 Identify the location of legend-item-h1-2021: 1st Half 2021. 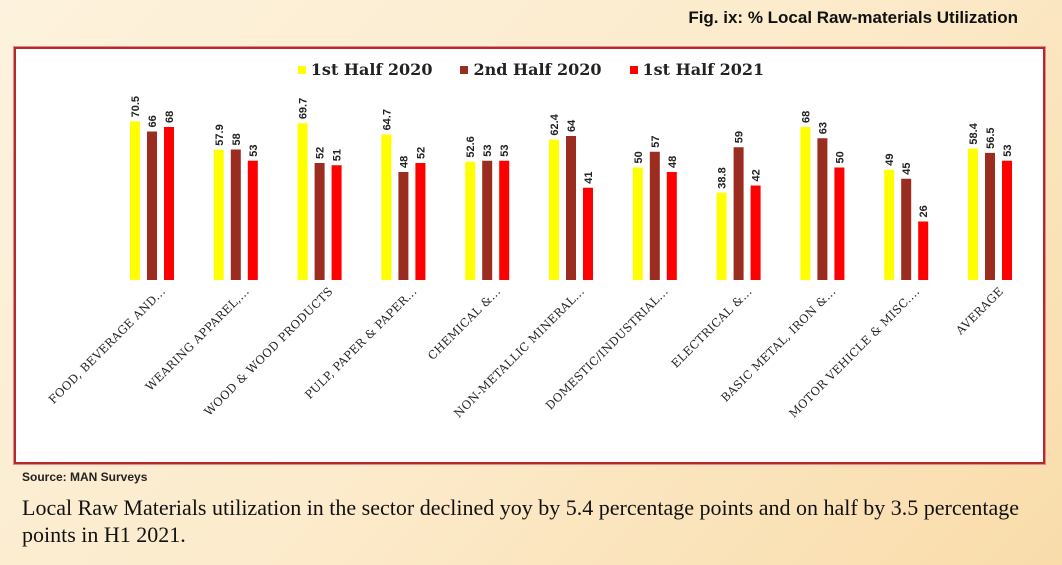
(697, 69).